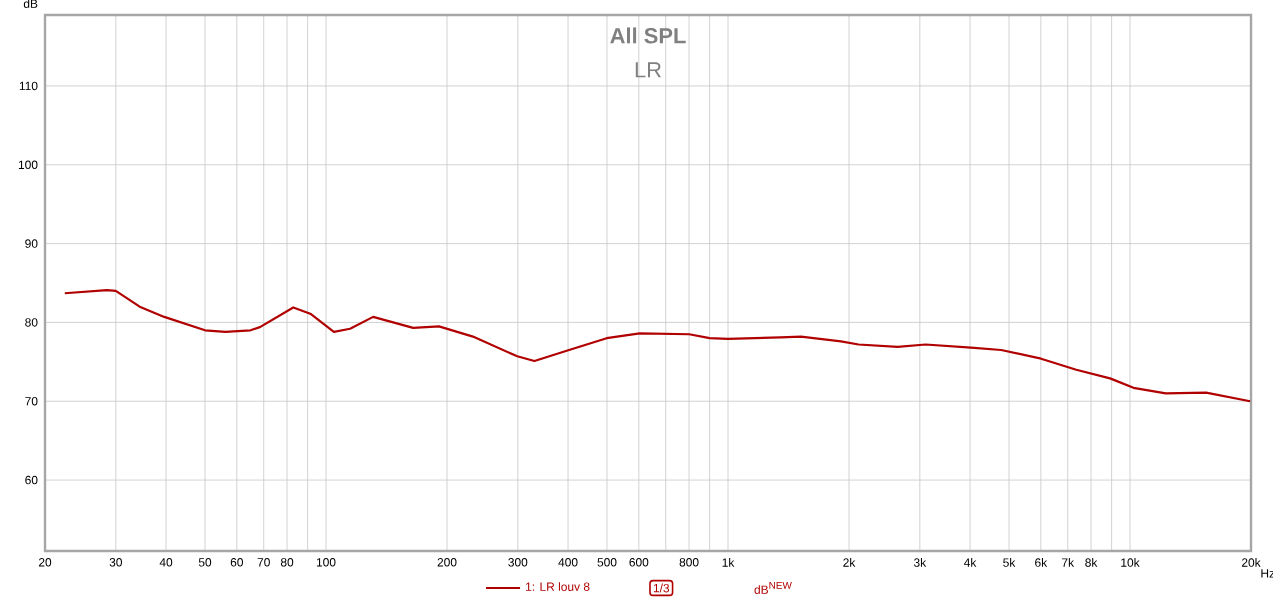 The height and width of the screenshot is (603, 1273). What do you see at coordinates (1041, 562) in the screenshot?
I see `x-tick-label: 6k` at bounding box center [1041, 562].